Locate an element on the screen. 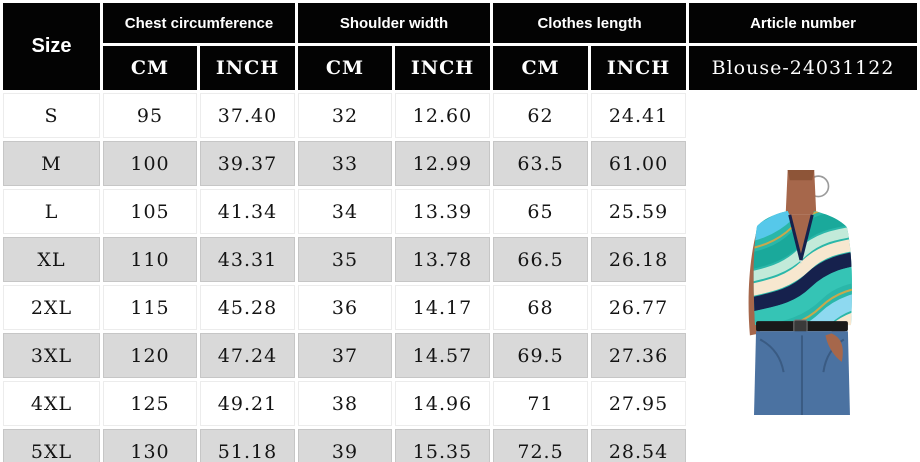 The height and width of the screenshot is (462, 920). column-group-chest-circumference: Chest circumference is located at coordinates (199, 23).